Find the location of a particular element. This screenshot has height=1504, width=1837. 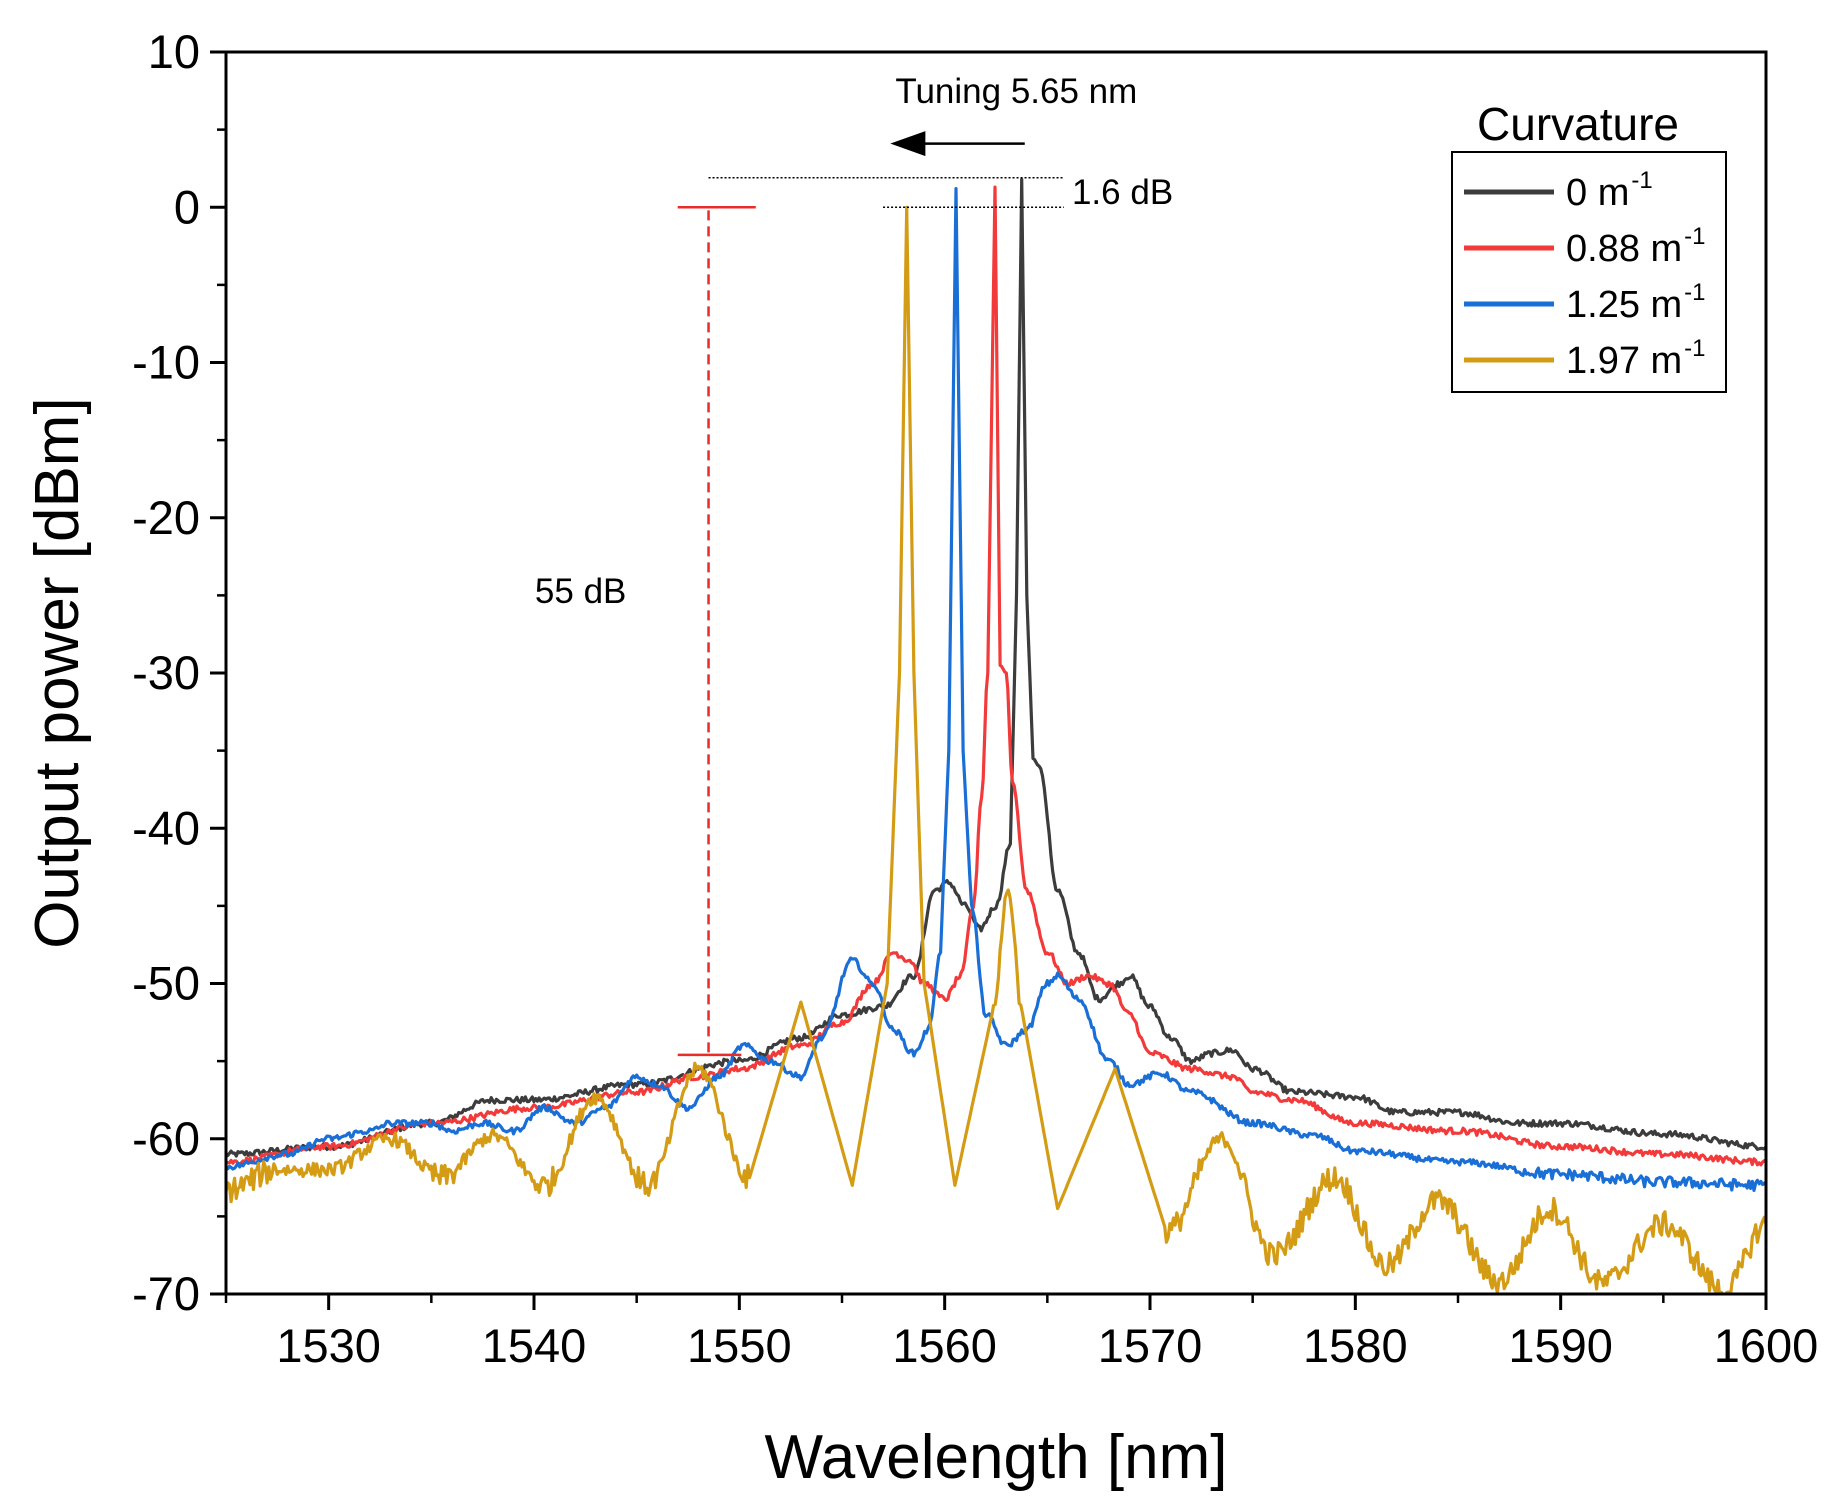

y-tick-label-8: -70 is located at coordinates (166, 1293).